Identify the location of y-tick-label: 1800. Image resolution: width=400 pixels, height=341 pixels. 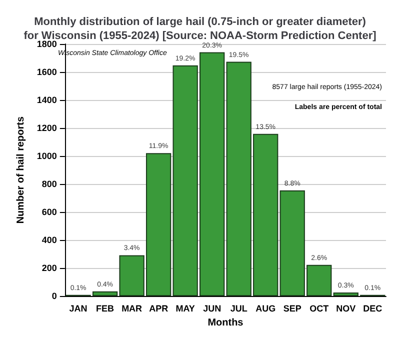
(46, 44).